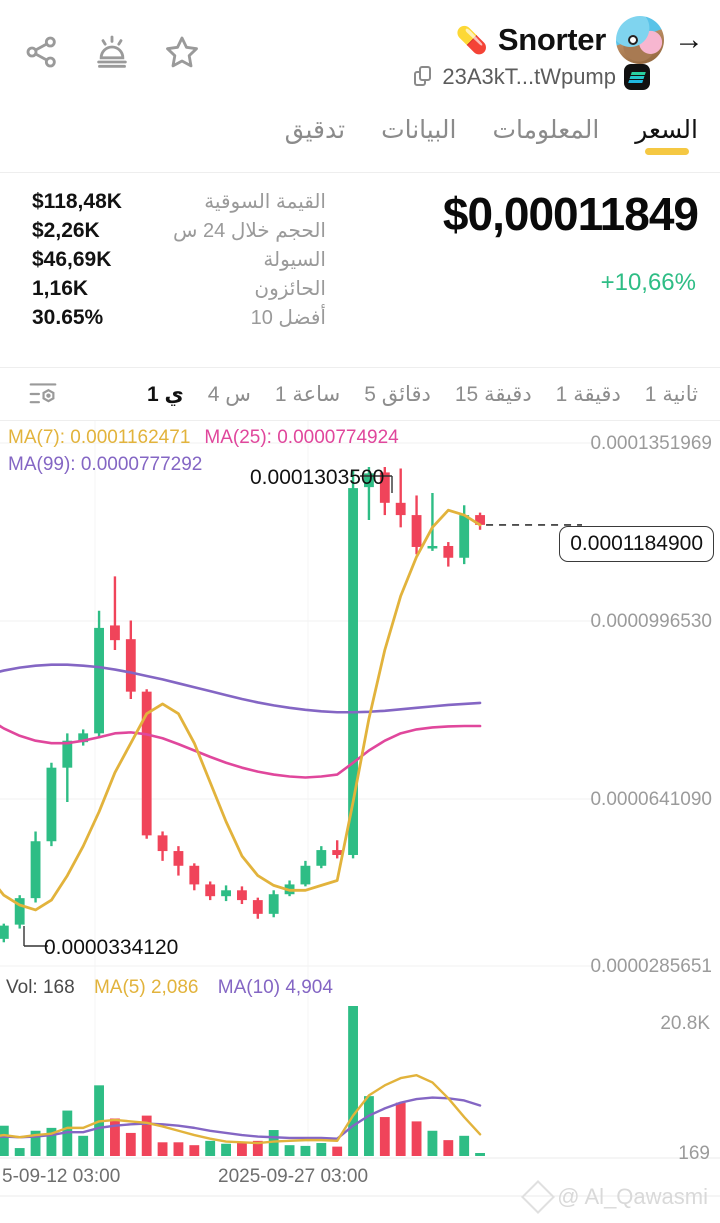  What do you see at coordinates (637, 77) in the screenshot?
I see `solana-chain-icon` at bounding box center [637, 77].